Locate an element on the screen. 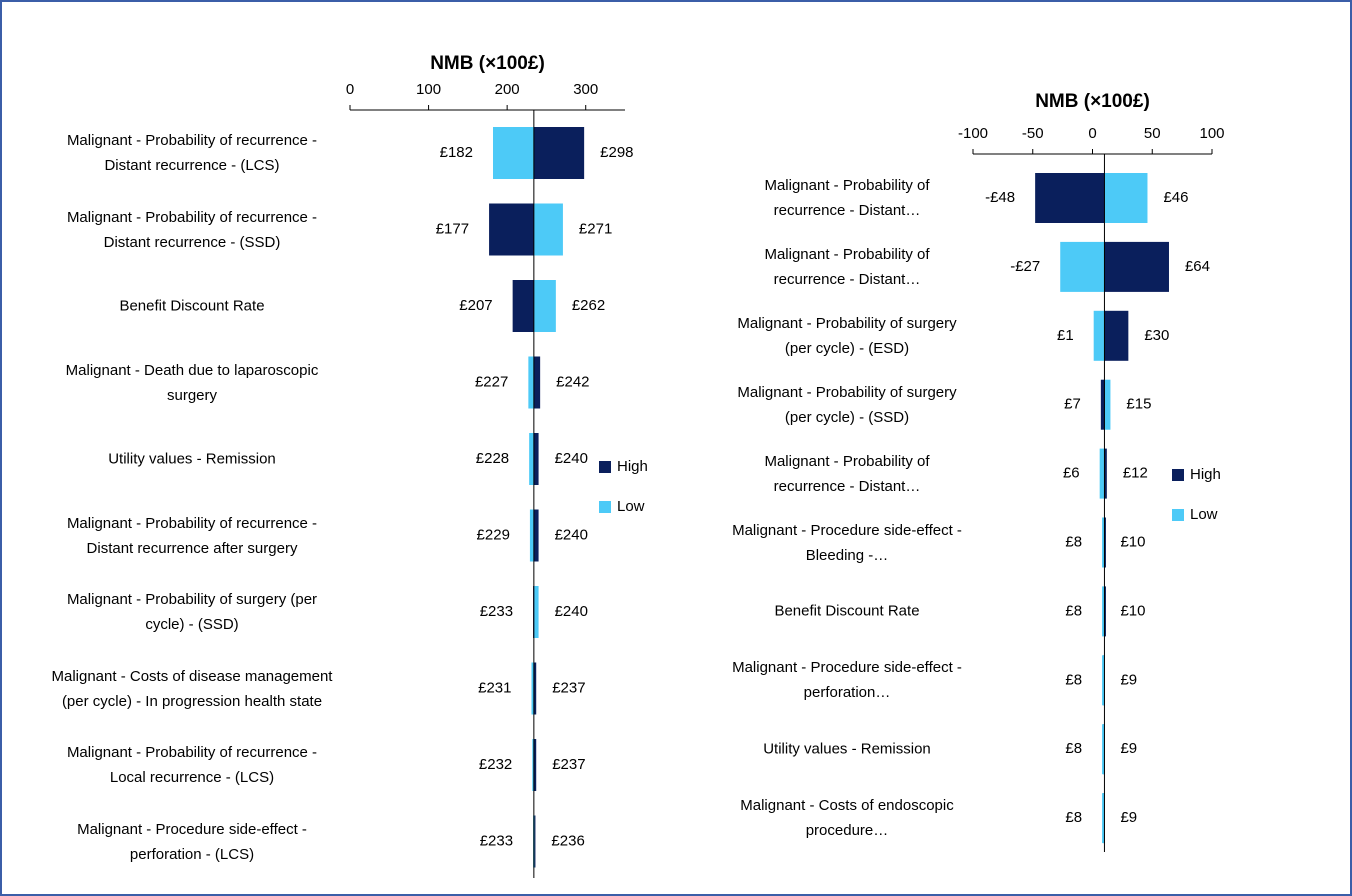  x-tick-label: -50 is located at coordinates (1033, 133).